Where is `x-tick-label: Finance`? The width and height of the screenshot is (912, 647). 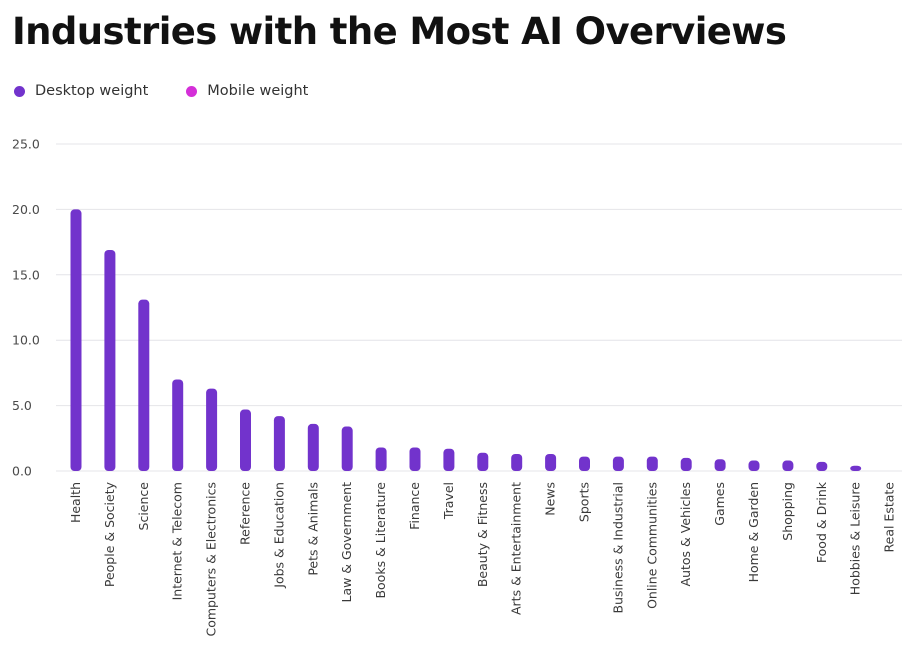
x-tick-label: Finance is located at coordinates (414, 506).